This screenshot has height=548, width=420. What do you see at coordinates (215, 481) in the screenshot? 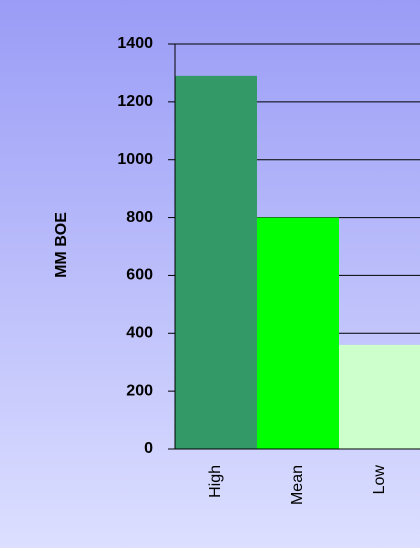
I see `x-tick-label: High` at bounding box center [215, 481].